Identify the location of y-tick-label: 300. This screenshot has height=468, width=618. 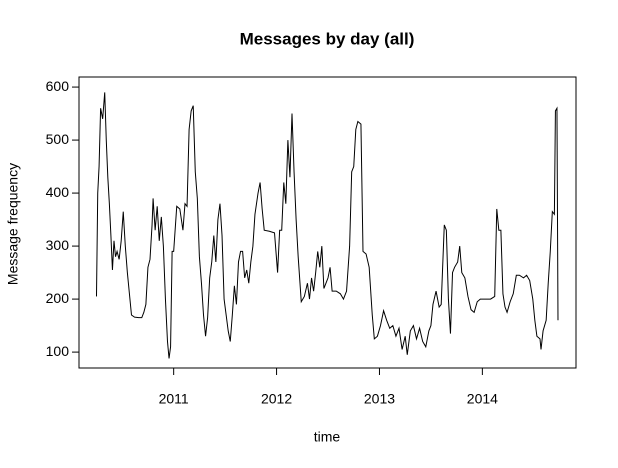
(58, 245).